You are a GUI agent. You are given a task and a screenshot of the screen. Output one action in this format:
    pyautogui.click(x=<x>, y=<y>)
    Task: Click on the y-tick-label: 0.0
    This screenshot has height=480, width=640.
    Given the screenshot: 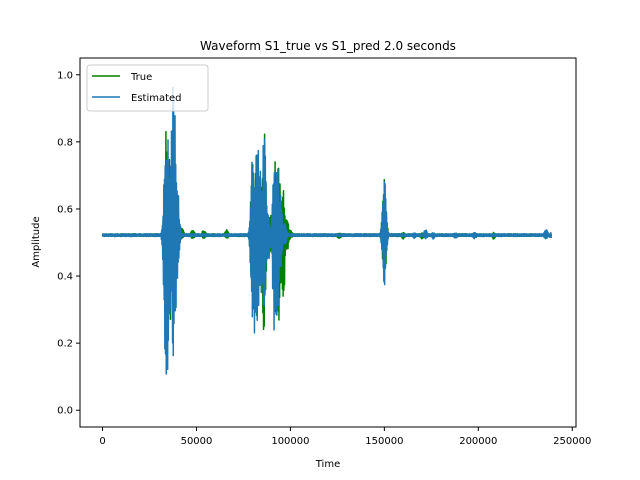 What is the action you would take?
    pyautogui.click(x=65, y=411)
    